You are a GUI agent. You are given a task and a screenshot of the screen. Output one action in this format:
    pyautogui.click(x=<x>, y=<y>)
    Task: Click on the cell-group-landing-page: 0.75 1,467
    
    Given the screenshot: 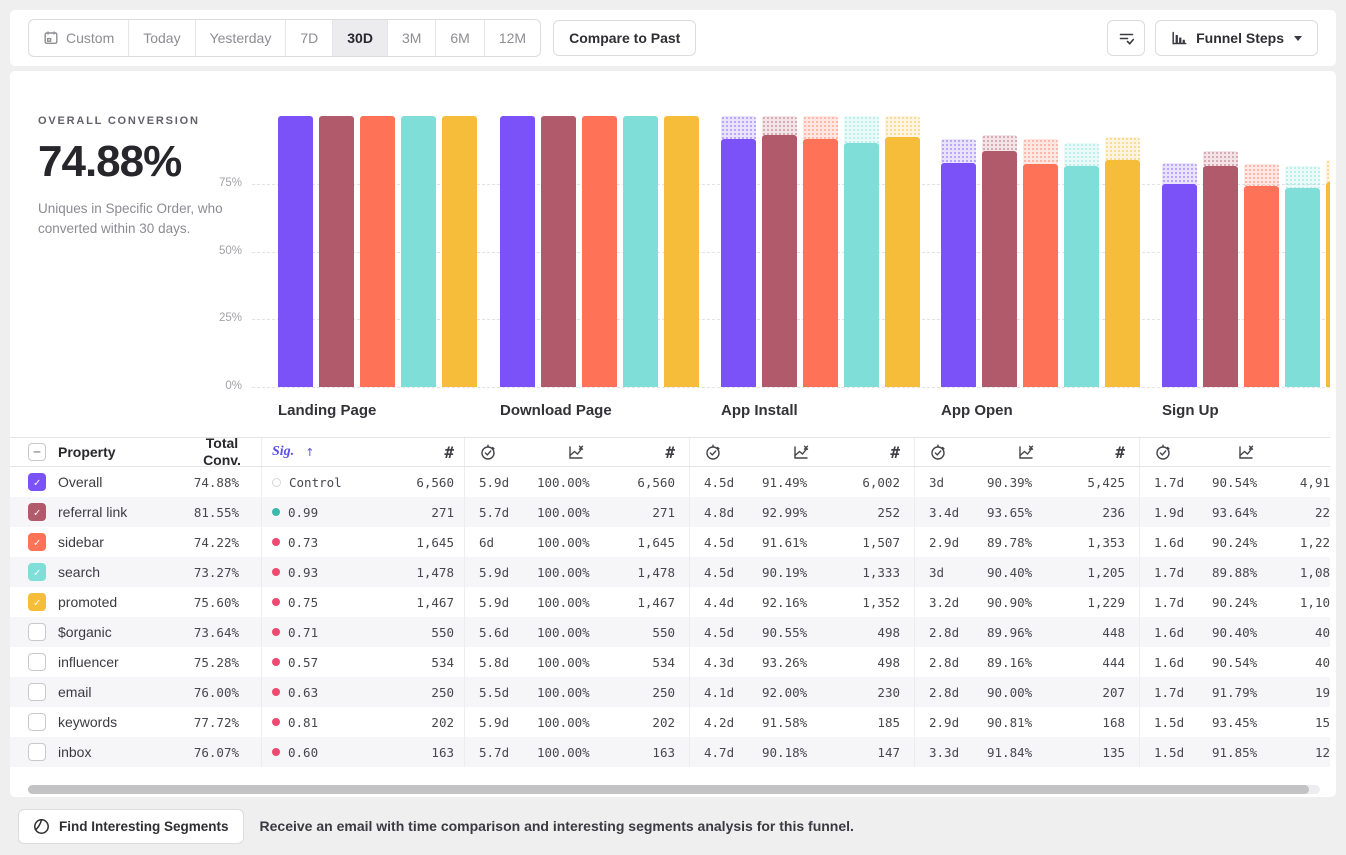 What is the action you would take?
    pyautogui.click(x=363, y=602)
    